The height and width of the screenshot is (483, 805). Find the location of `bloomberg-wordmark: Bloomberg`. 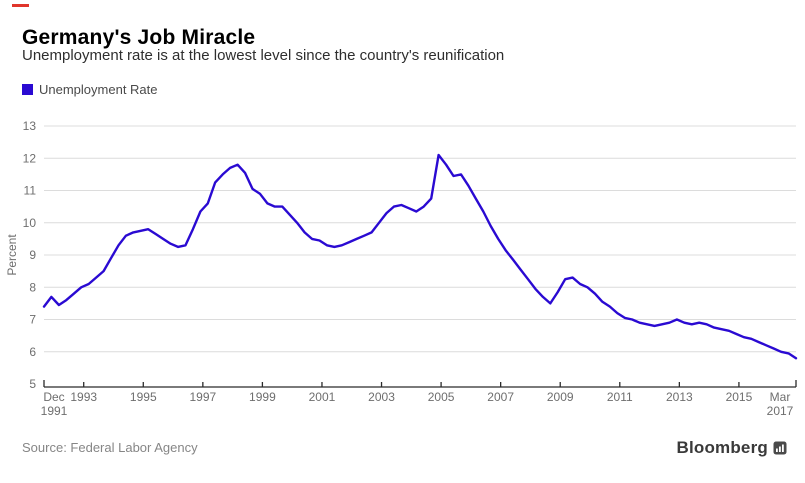

bloomberg-wordmark: Bloomberg is located at coordinates (722, 447).